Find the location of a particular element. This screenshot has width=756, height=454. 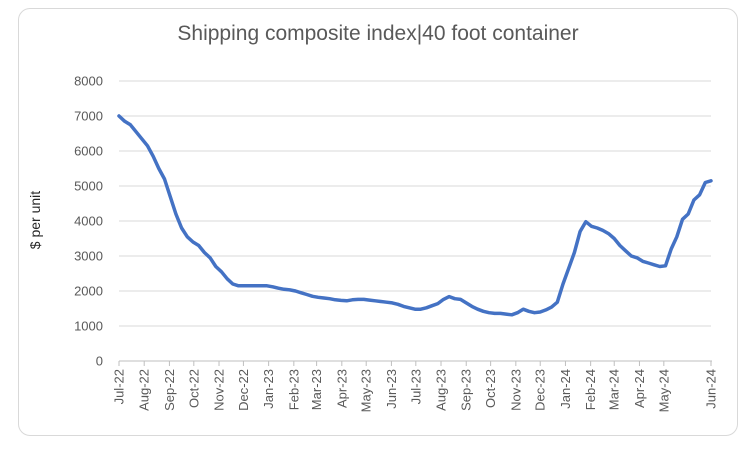

x-tick-label: Jun-24 is located at coordinates (711, 389).